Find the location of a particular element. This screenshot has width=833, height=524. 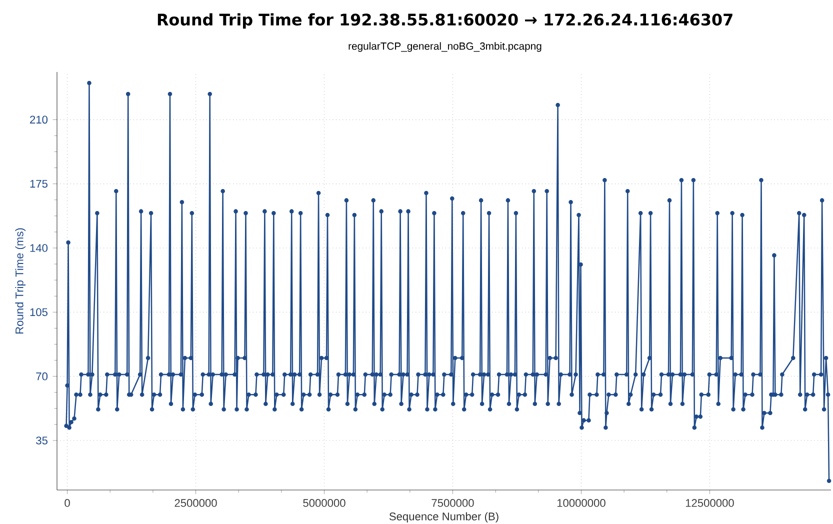

x-tick-label: 2500000 is located at coordinates (195, 503).